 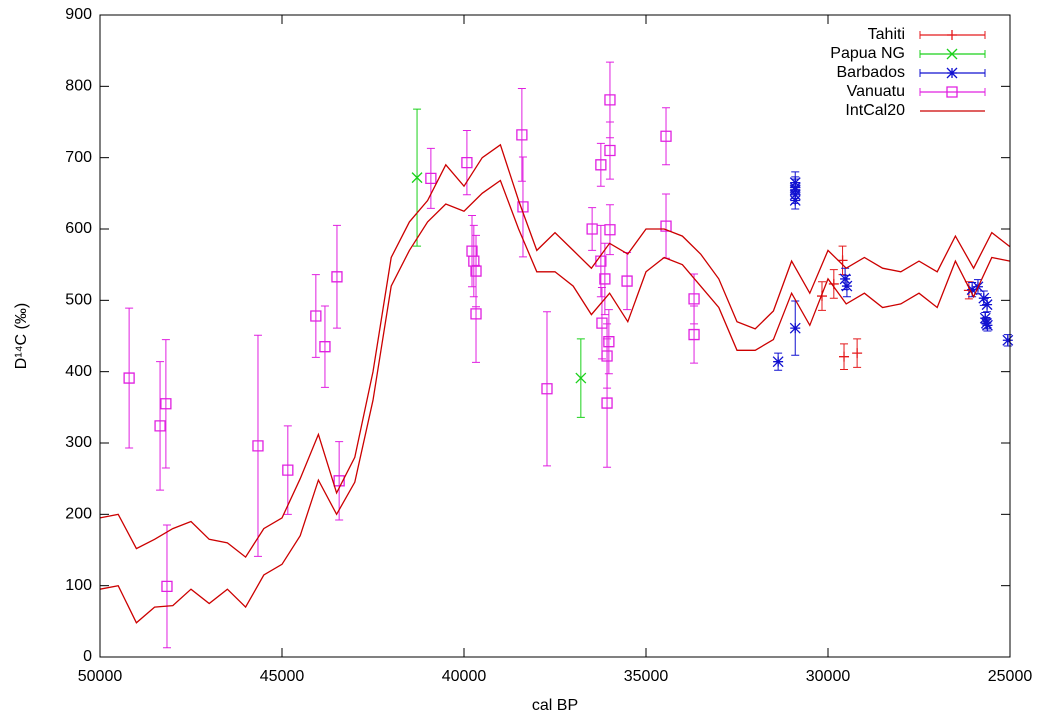 I want to click on x-tick-label: 30000, so click(x=828, y=676).